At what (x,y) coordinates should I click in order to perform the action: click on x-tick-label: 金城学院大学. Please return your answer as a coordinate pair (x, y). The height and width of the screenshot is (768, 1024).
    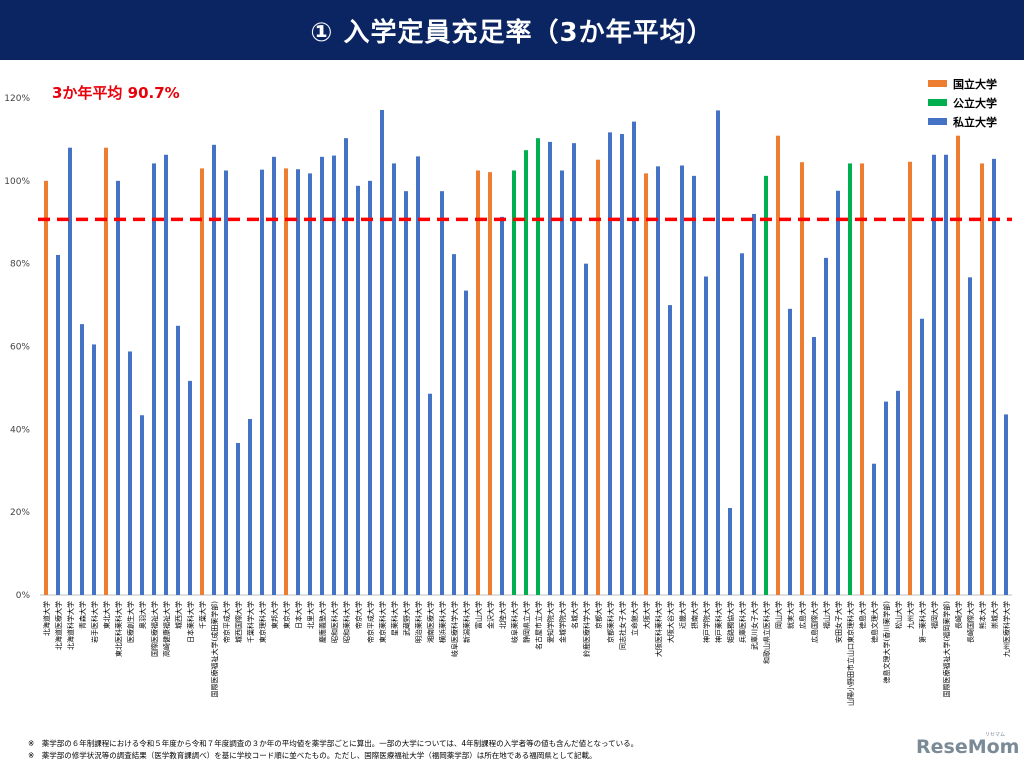
    Looking at the image, I should click on (562, 622).